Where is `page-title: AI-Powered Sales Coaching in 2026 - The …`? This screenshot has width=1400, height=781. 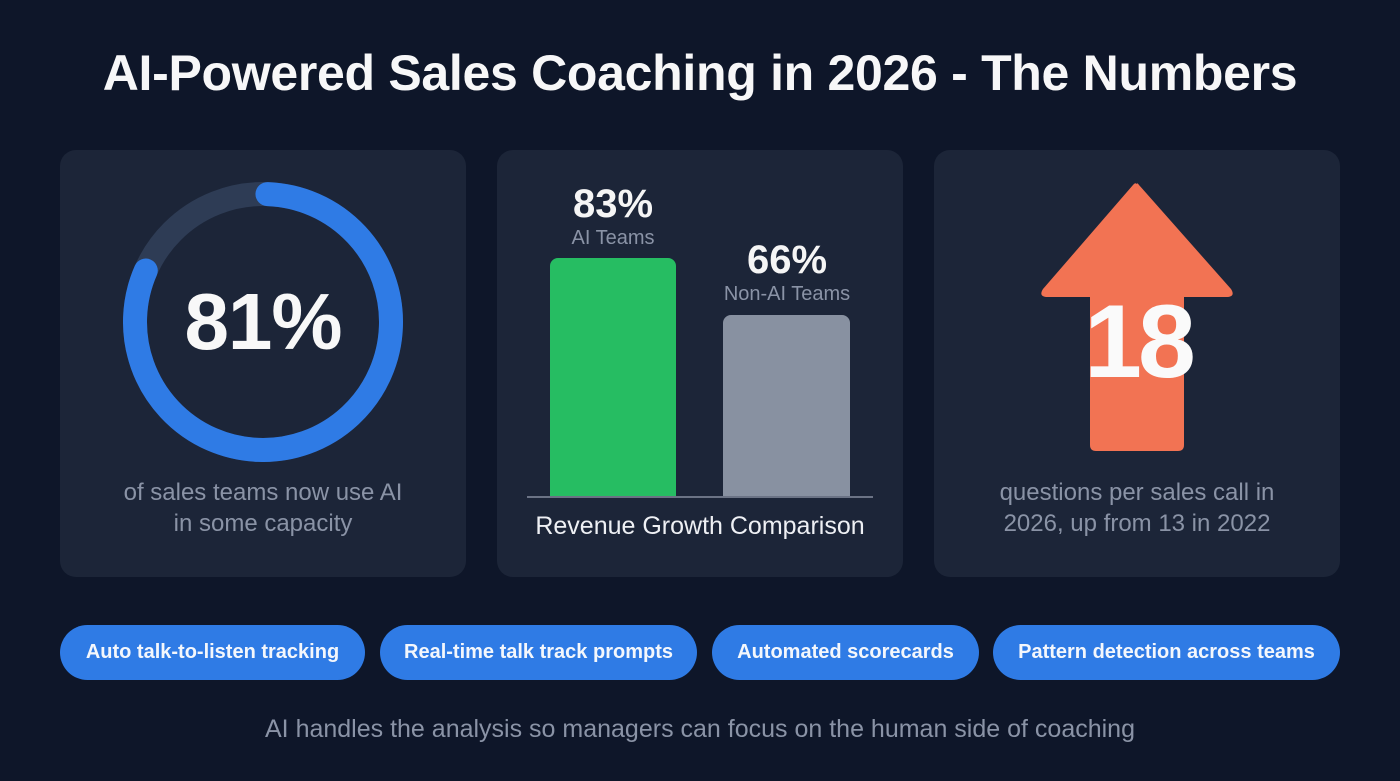
page-title: AI-Powered Sales Coaching in 2026 - The … is located at coordinates (700, 73).